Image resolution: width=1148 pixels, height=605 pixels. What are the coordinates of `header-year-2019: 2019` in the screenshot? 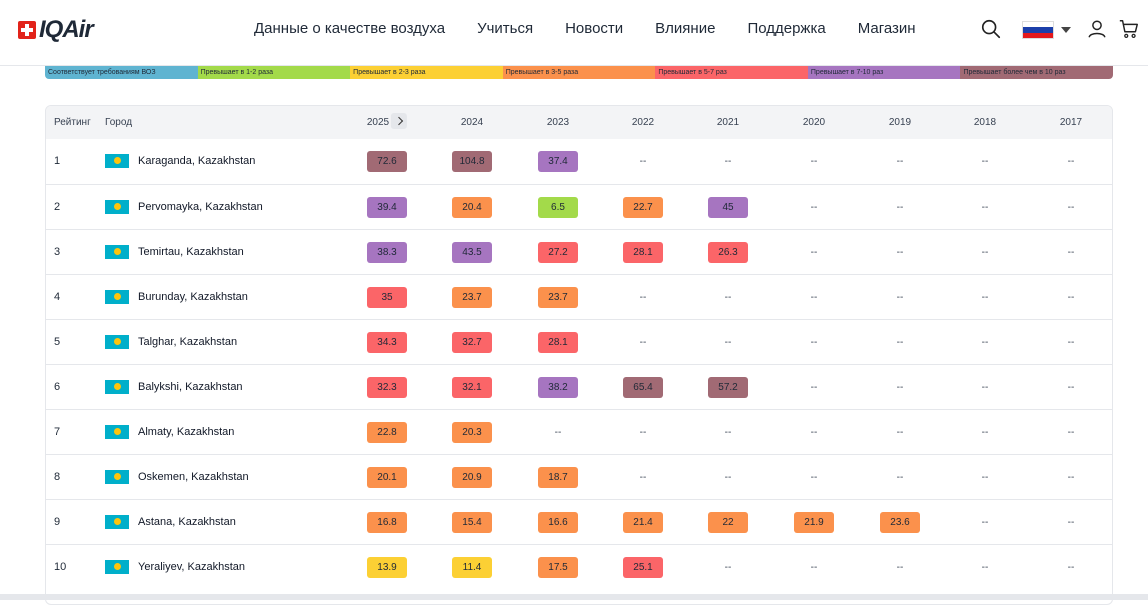 It's located at (900, 122).